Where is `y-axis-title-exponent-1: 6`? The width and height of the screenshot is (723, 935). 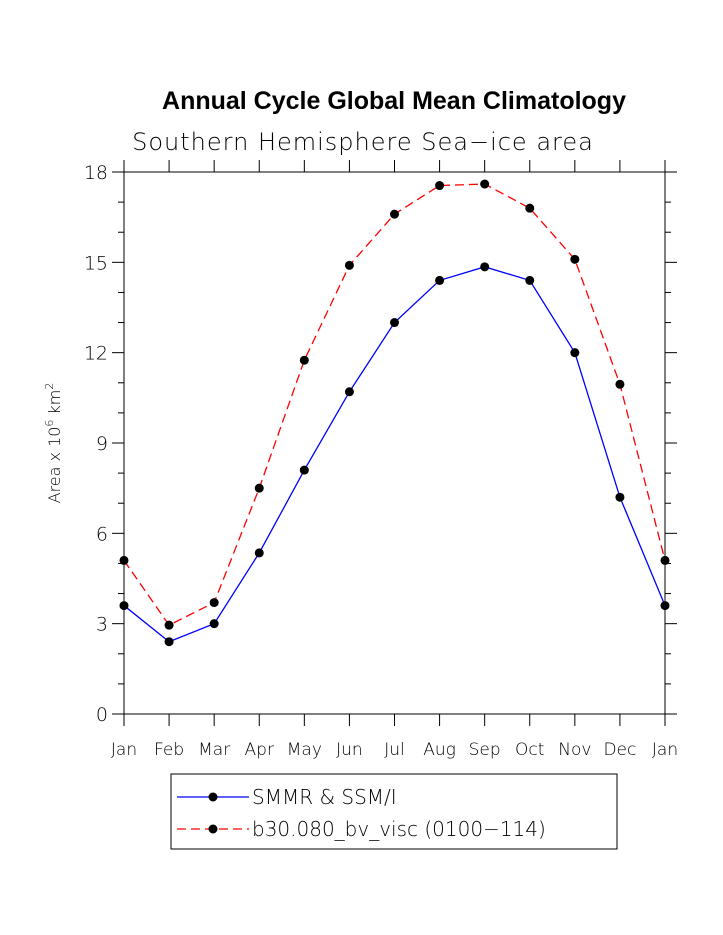
y-axis-title-exponent-1: 6 is located at coordinates (49, 423).